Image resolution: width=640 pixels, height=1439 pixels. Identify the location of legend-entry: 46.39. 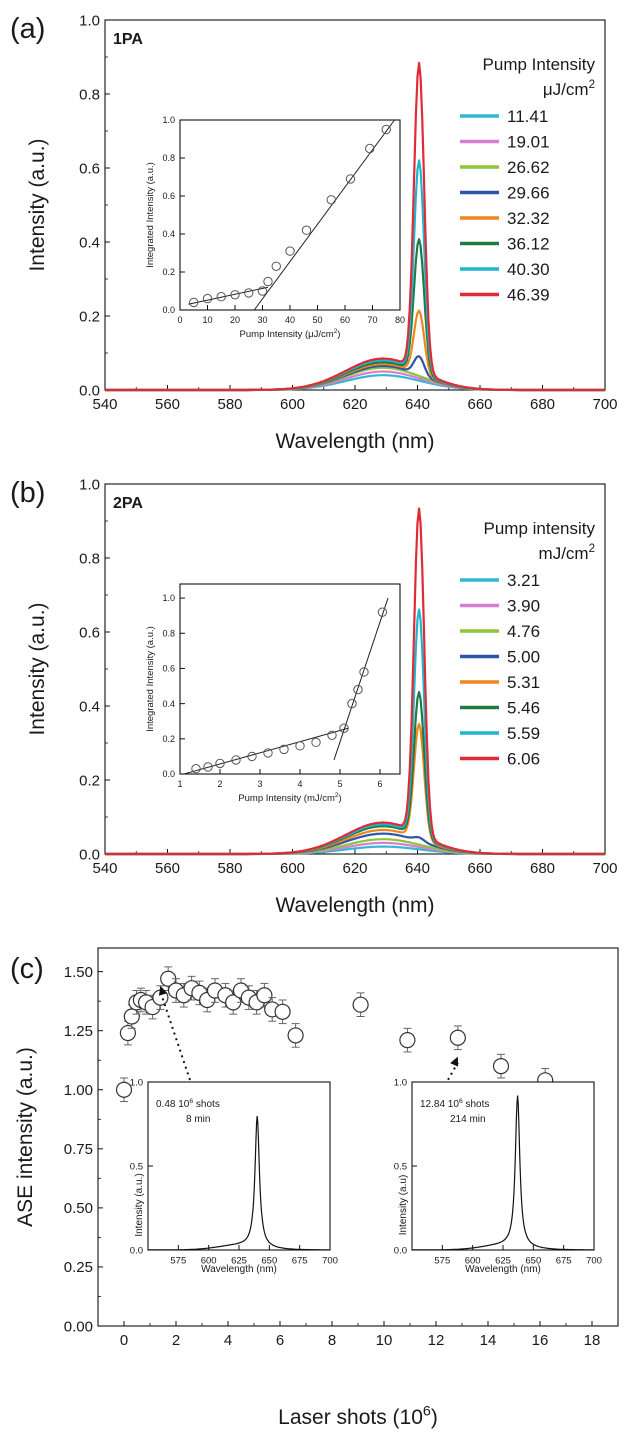
(528, 295).